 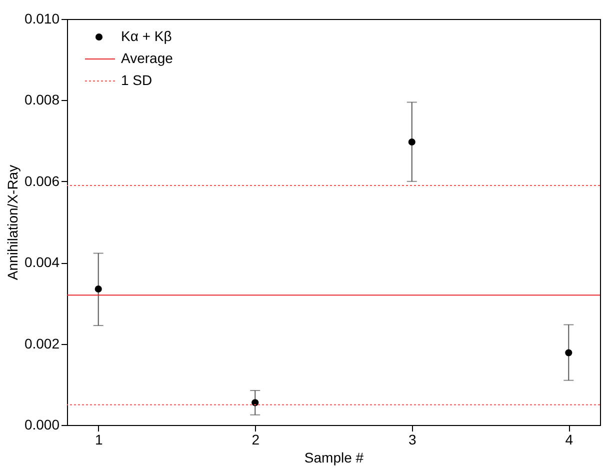 What do you see at coordinates (42, 424) in the screenshot?
I see `y-tick-label: 0.000` at bounding box center [42, 424].